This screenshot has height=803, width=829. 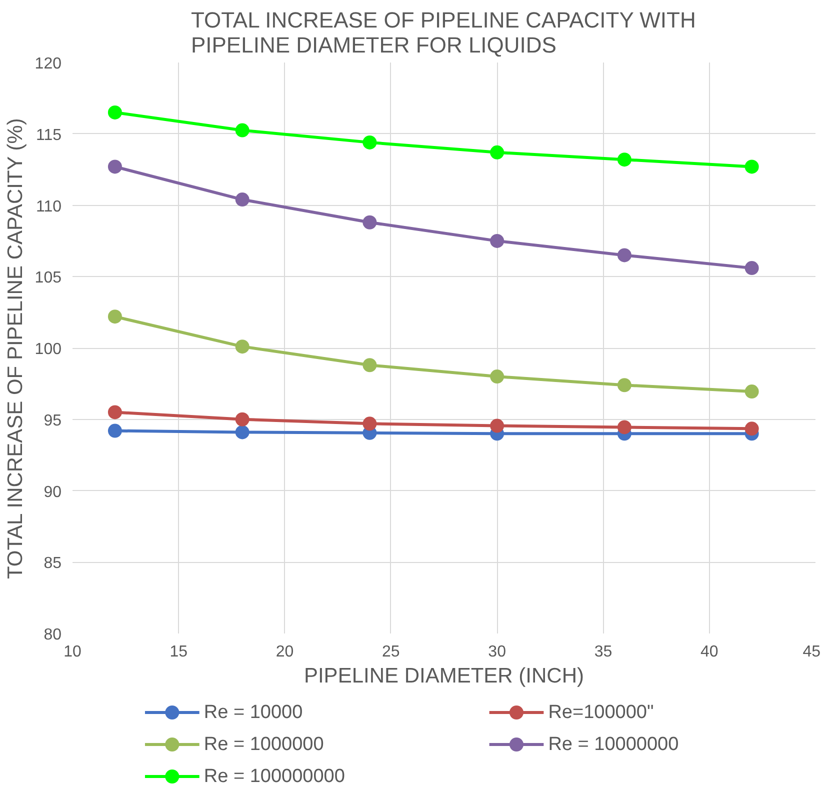 What do you see at coordinates (48, 278) in the screenshot?
I see `y-tick-label: 105` at bounding box center [48, 278].